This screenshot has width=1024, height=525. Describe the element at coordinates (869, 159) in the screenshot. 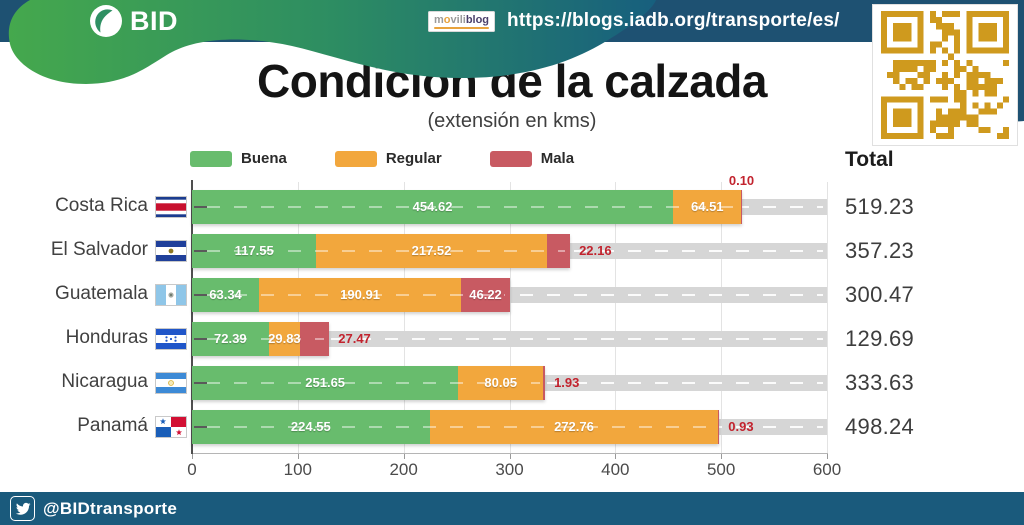

I see `total-column-header: Total` at that location.